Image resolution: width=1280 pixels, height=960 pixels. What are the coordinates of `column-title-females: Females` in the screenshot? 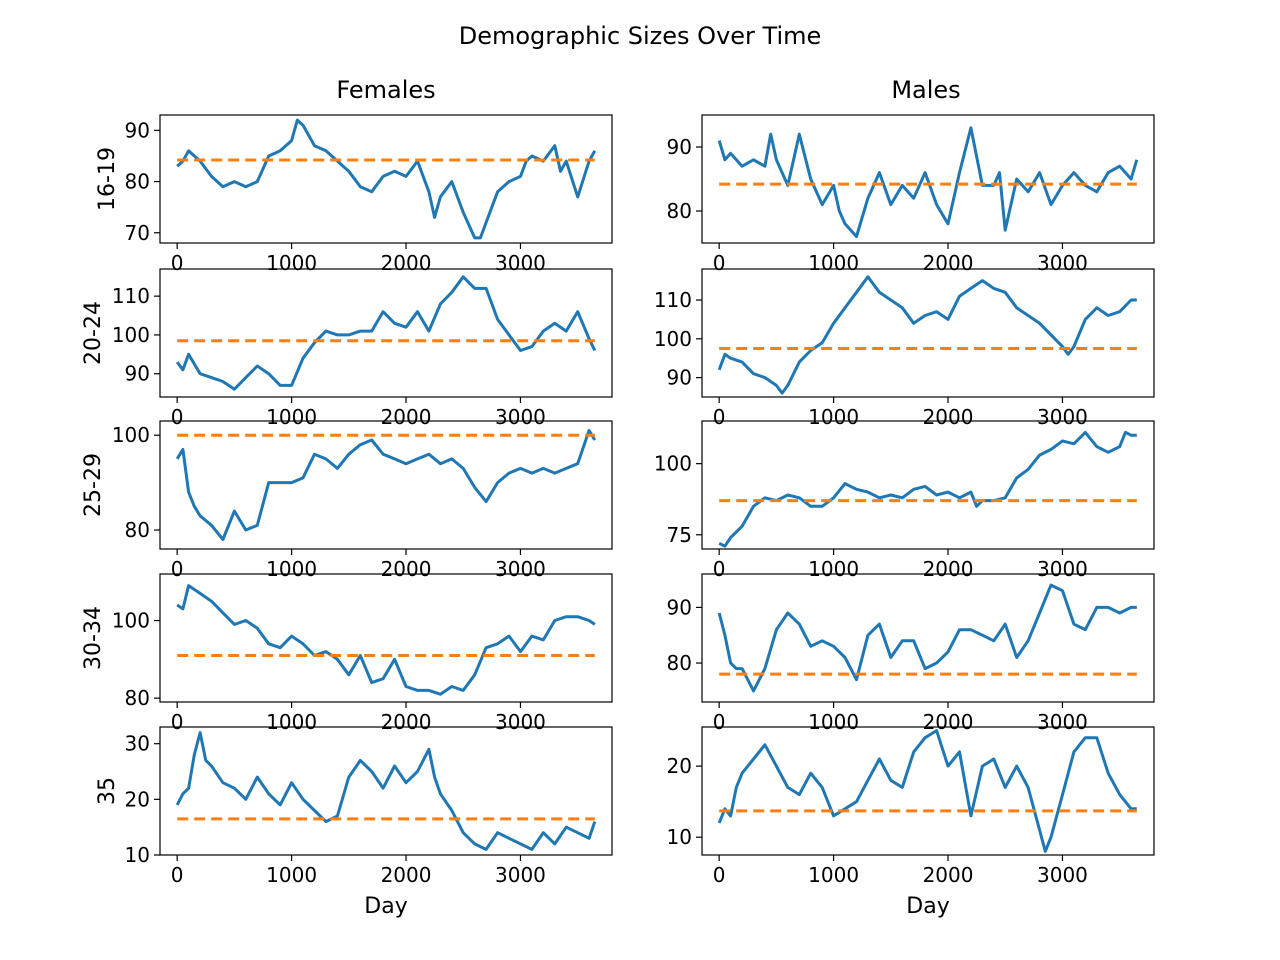 It's located at (385, 90).